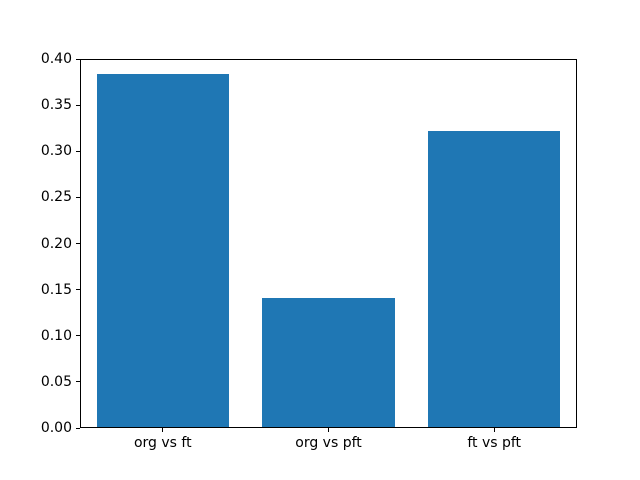  I want to click on y-tick-label: 0.25, so click(56, 197).